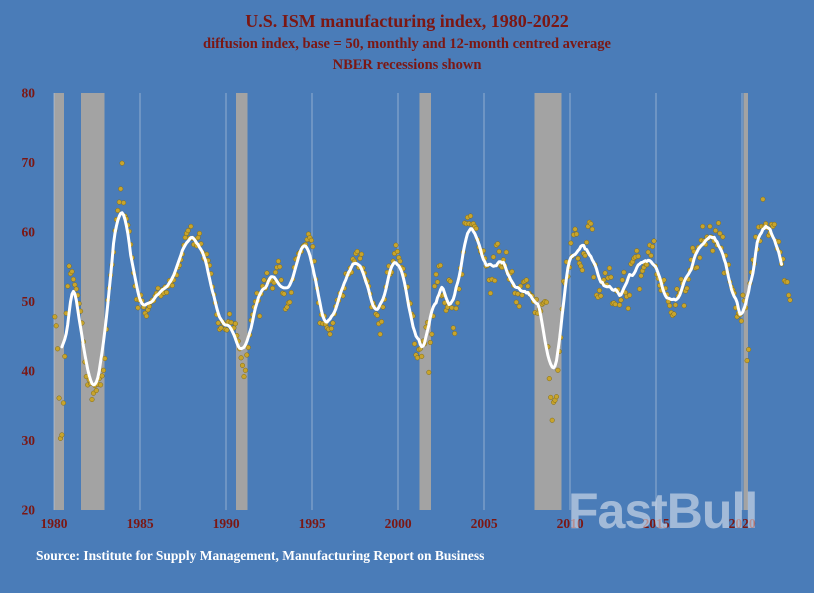  Describe the element at coordinates (742, 523) in the screenshot. I see `x-tick-label: 2020` at that location.